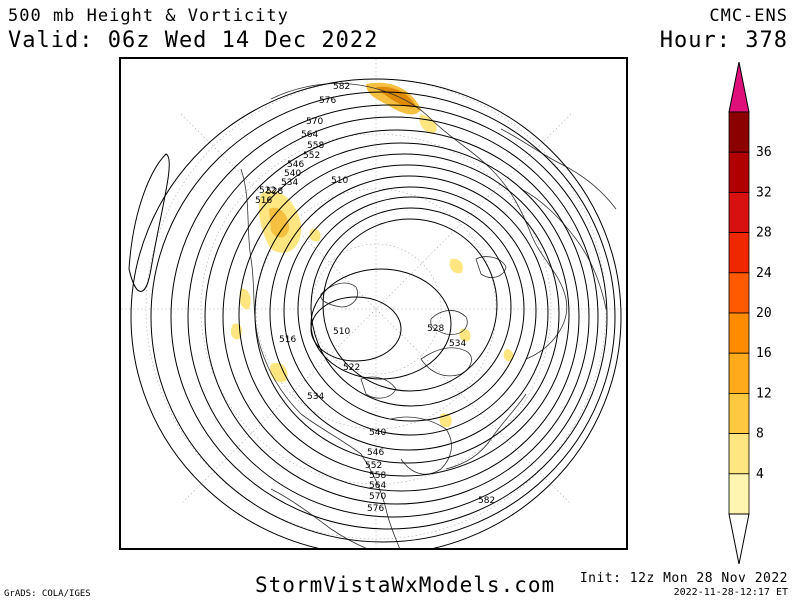  Describe the element at coordinates (764, 353) in the screenshot. I see `colorbar-tick-label: 16` at that location.